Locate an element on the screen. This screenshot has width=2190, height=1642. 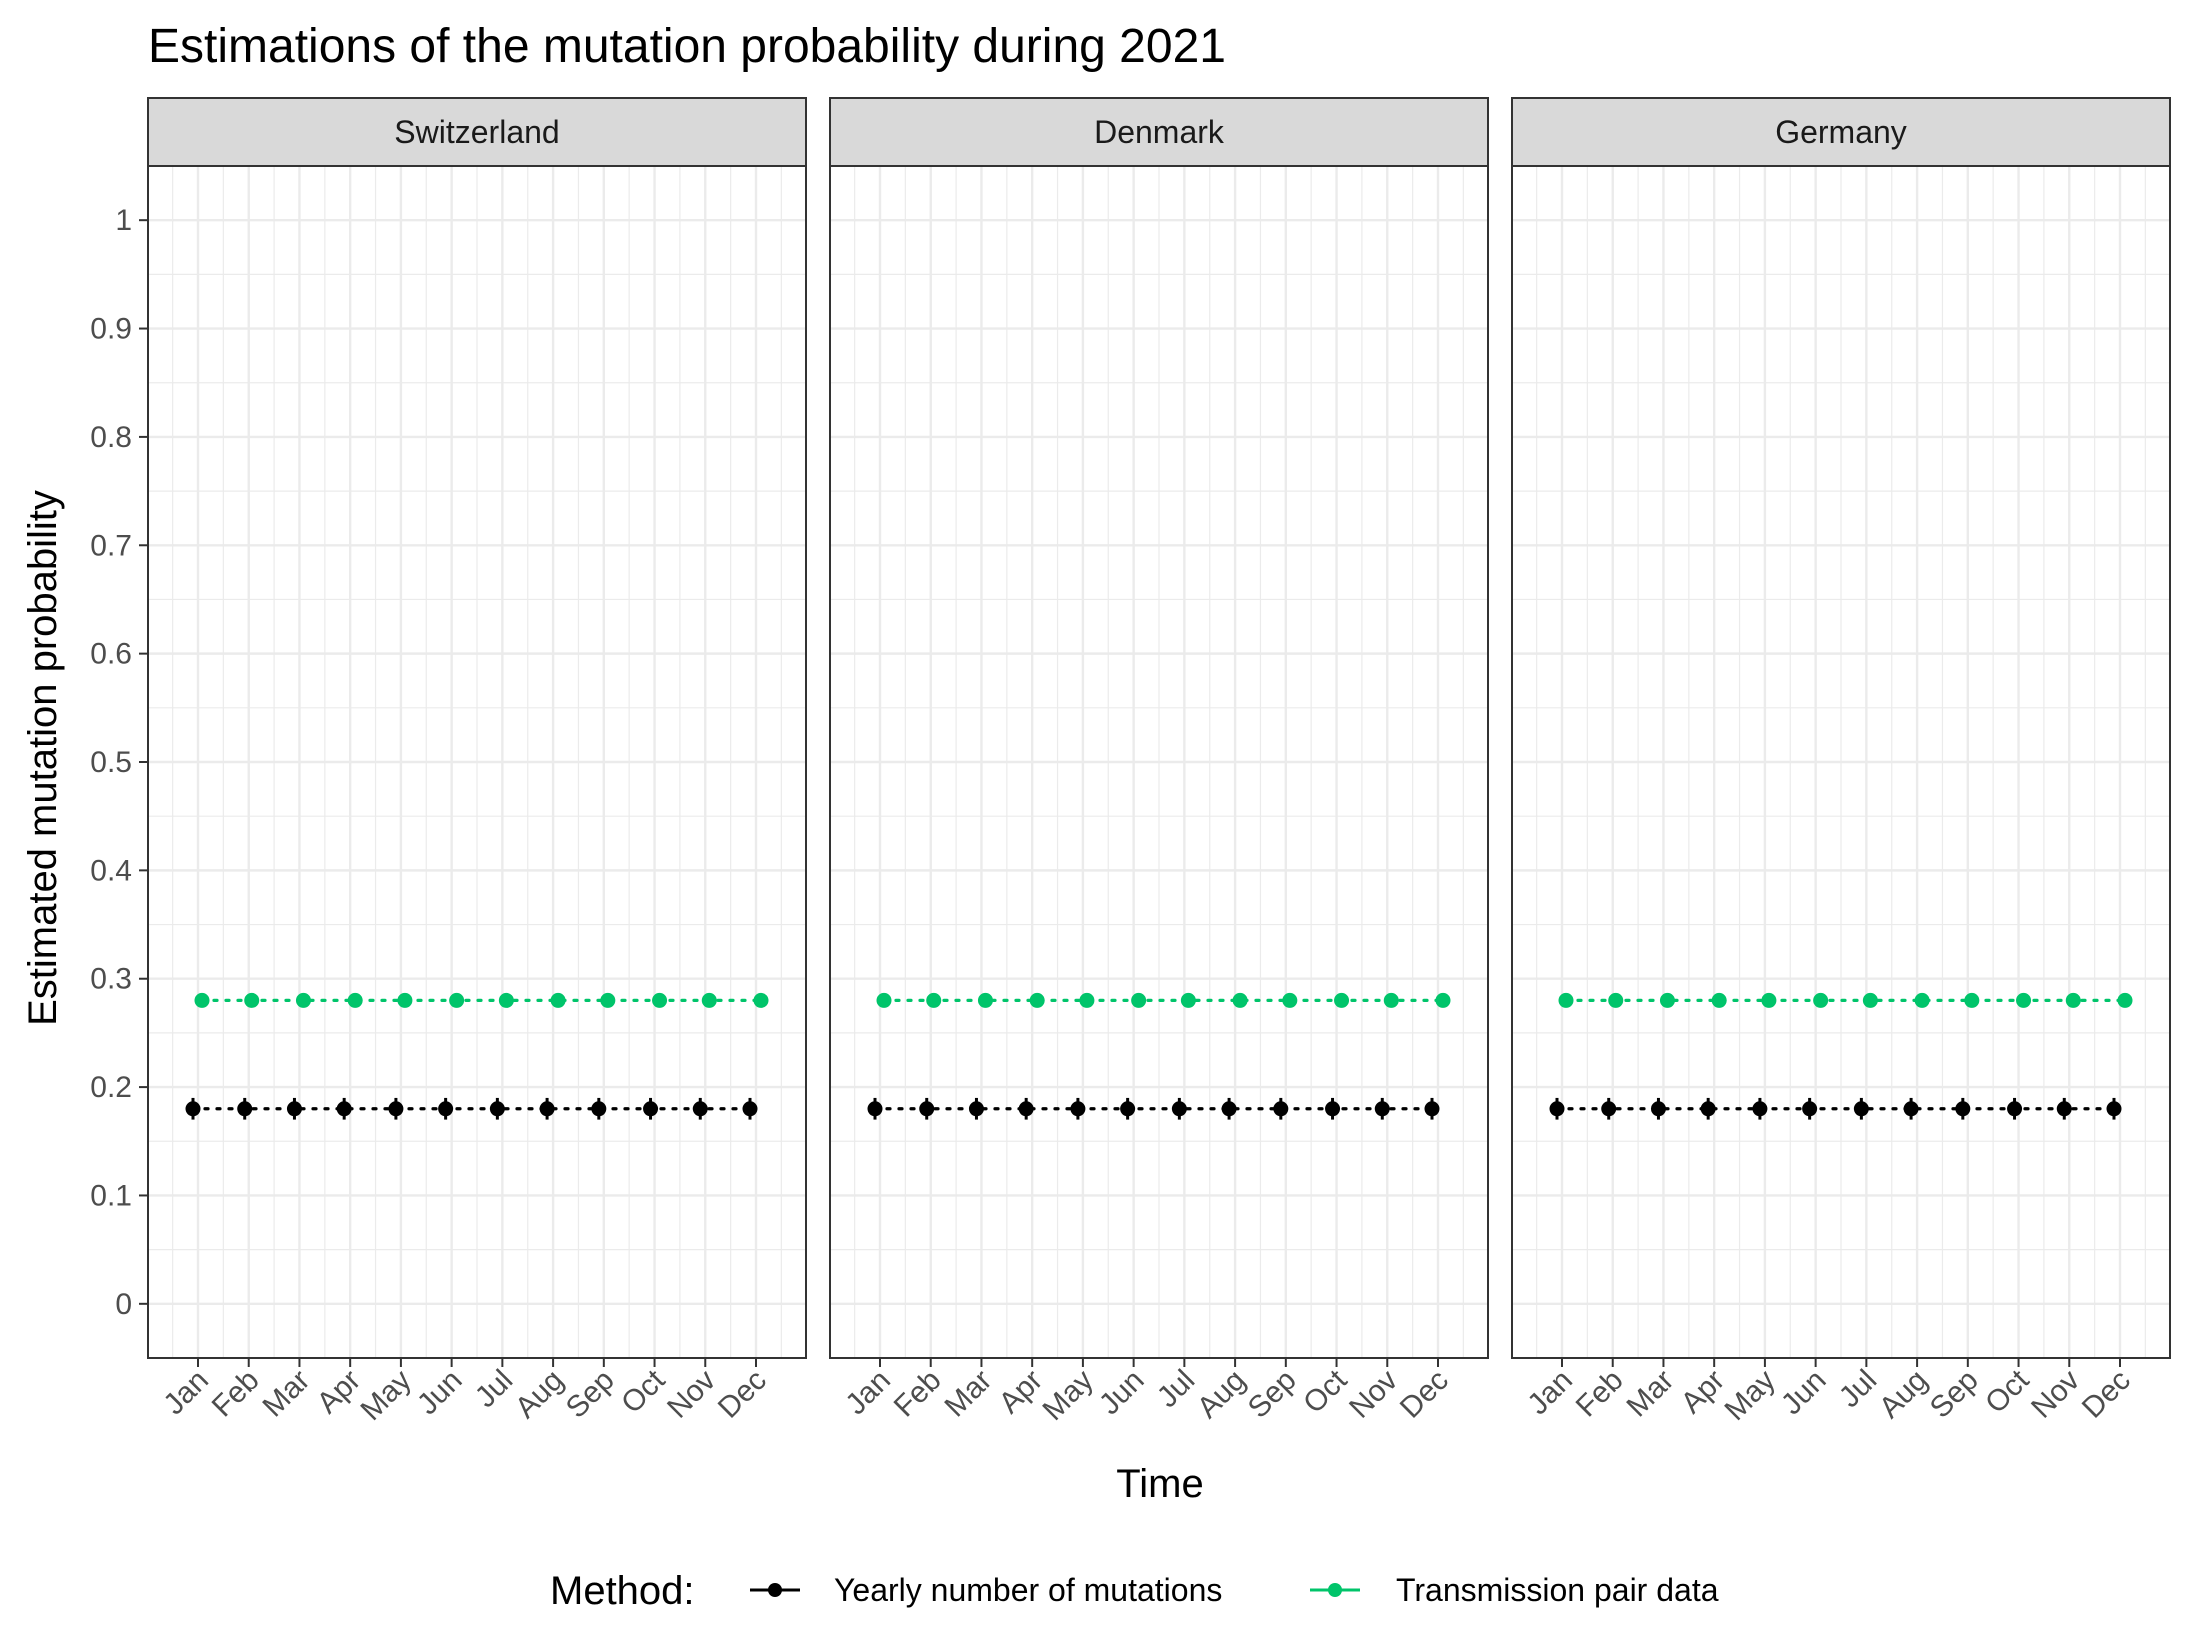
y-tick-label: 1 is located at coordinates (123, 220).